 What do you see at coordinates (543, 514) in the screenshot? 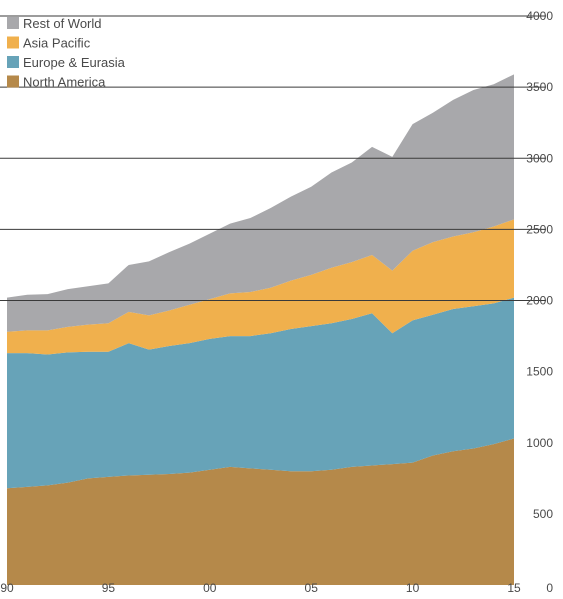
I see `y-tick-label: 500` at bounding box center [543, 514].